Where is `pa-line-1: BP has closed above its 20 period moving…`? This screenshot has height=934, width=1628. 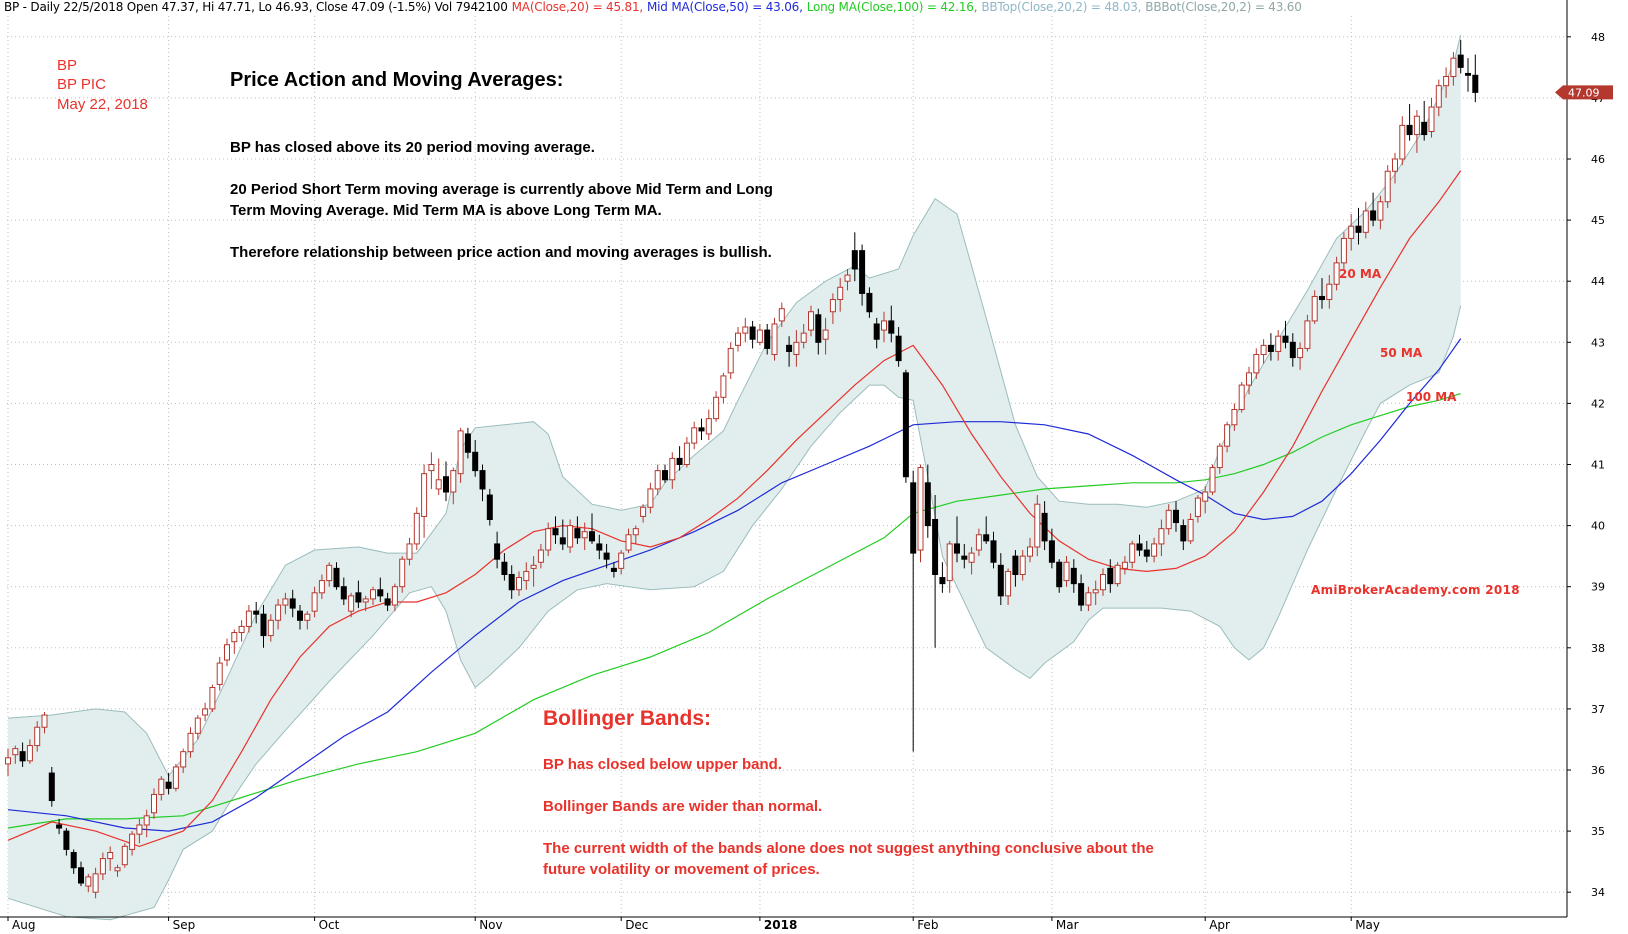
pa-line-1: BP has closed above its 20 period moving… is located at coordinates (412, 147).